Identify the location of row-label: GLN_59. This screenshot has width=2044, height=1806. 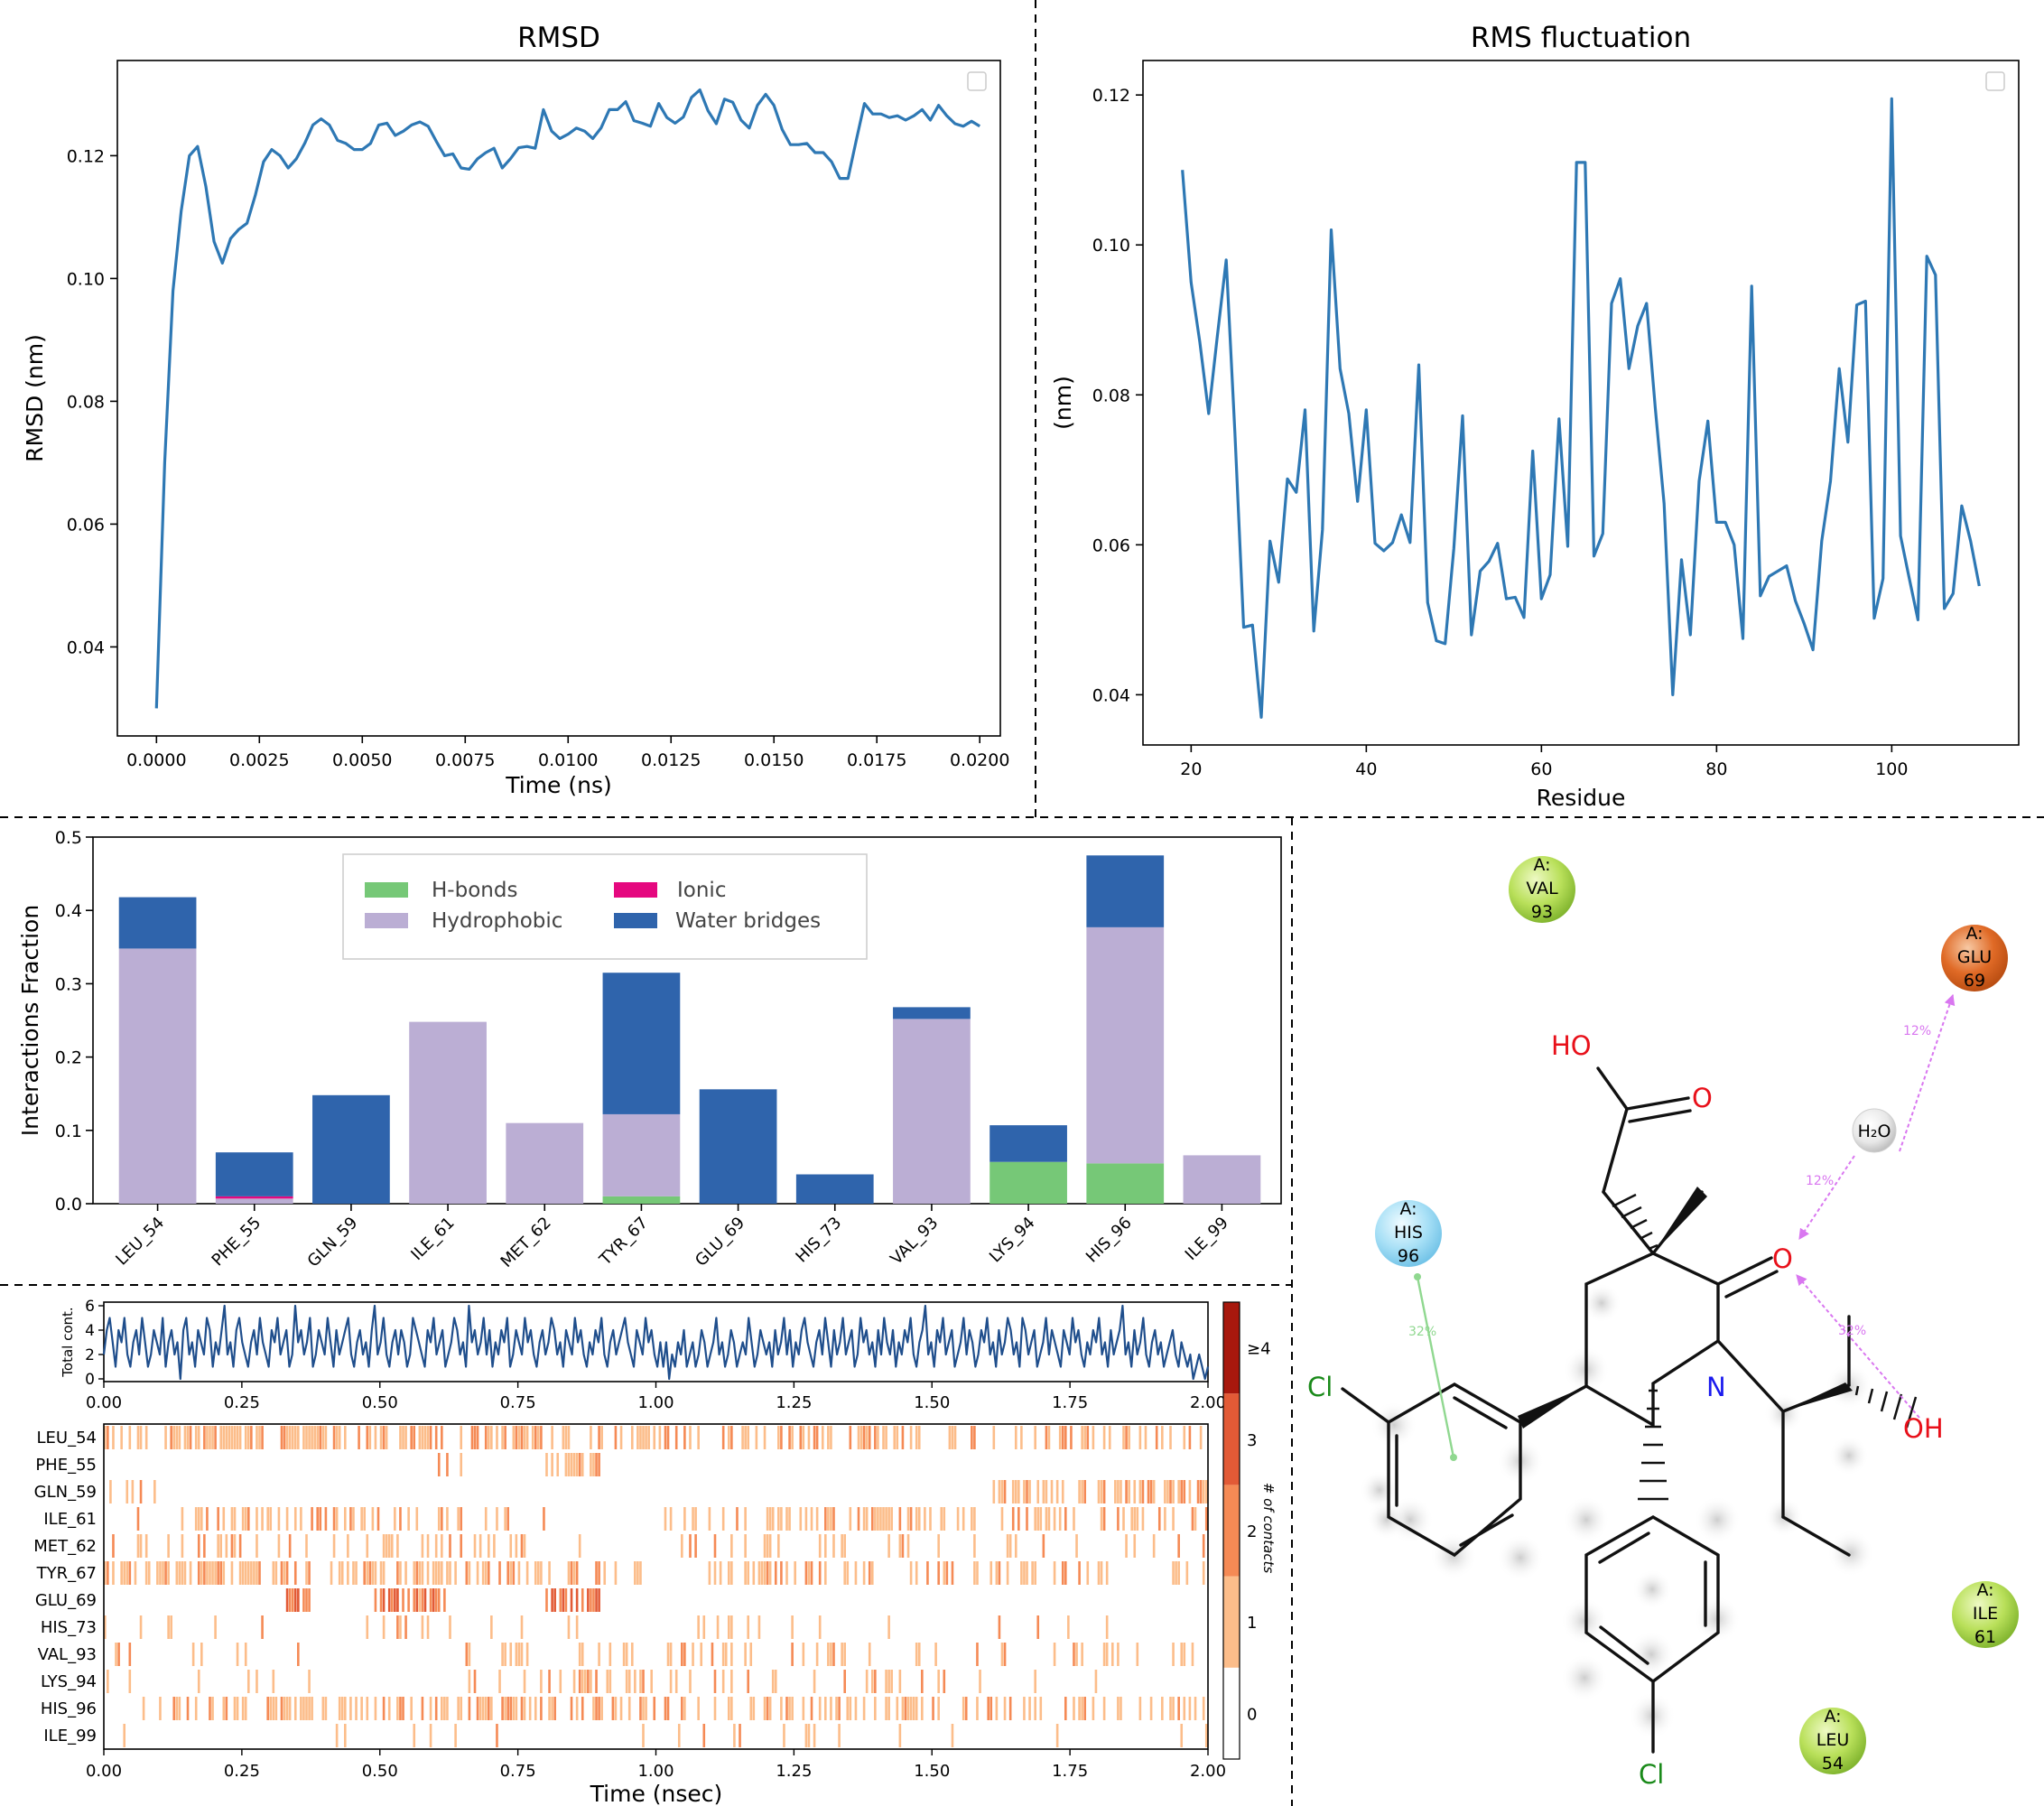
(65, 1492).